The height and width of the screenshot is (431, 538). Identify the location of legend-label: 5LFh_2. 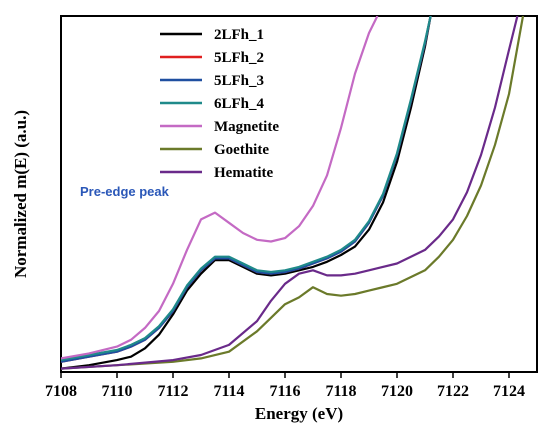
(239, 58).